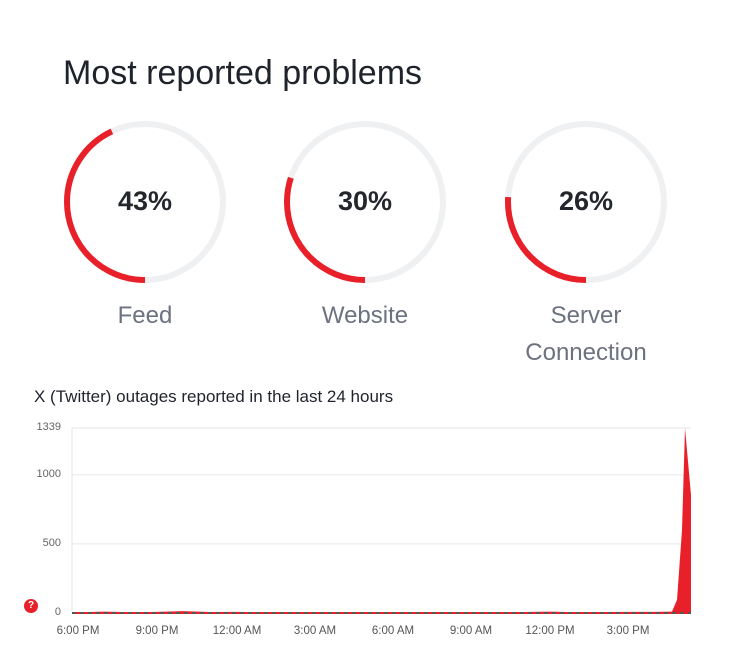 The width and height of the screenshot is (730, 670). Describe the element at coordinates (243, 73) in the screenshot. I see `page-title: Most reported problems` at that location.